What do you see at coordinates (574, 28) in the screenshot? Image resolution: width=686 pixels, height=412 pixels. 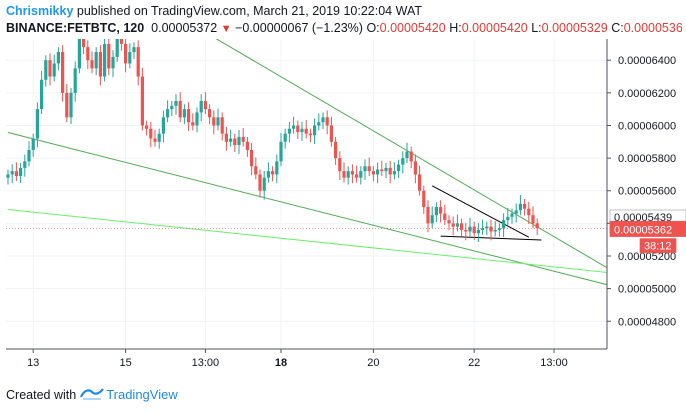 I see `low-value: 0.00005329` at bounding box center [574, 28].